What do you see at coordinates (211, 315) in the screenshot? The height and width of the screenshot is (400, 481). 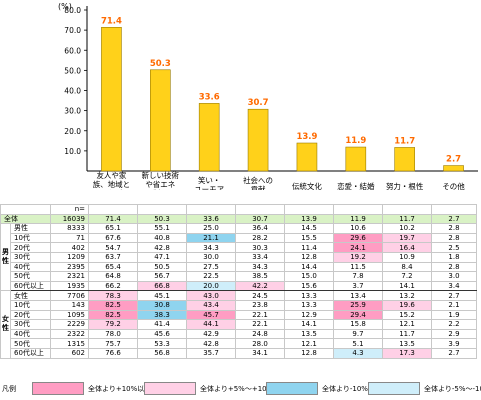 I see `table-cell: 45.7` at bounding box center [211, 315].